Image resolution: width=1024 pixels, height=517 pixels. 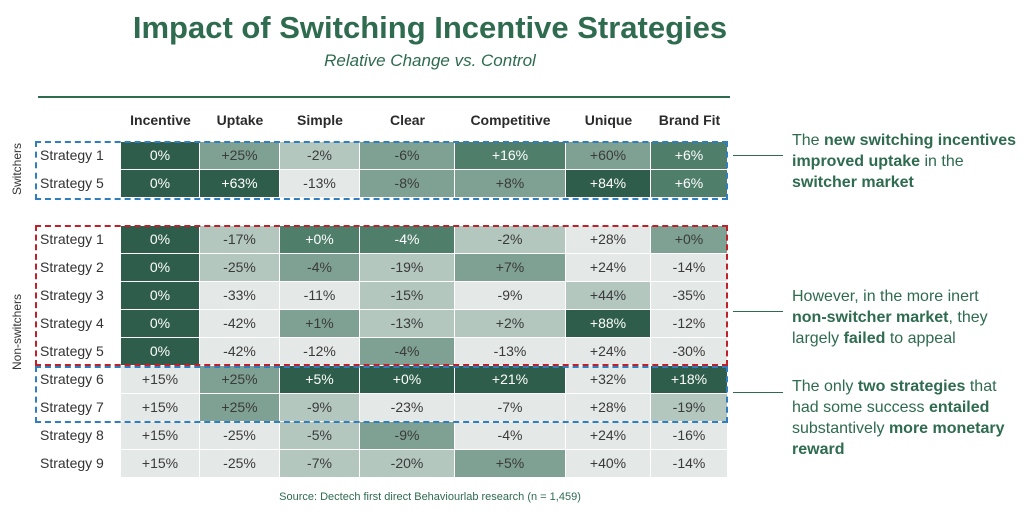 What do you see at coordinates (689, 120) in the screenshot?
I see `column-header: Brand Fit` at bounding box center [689, 120].